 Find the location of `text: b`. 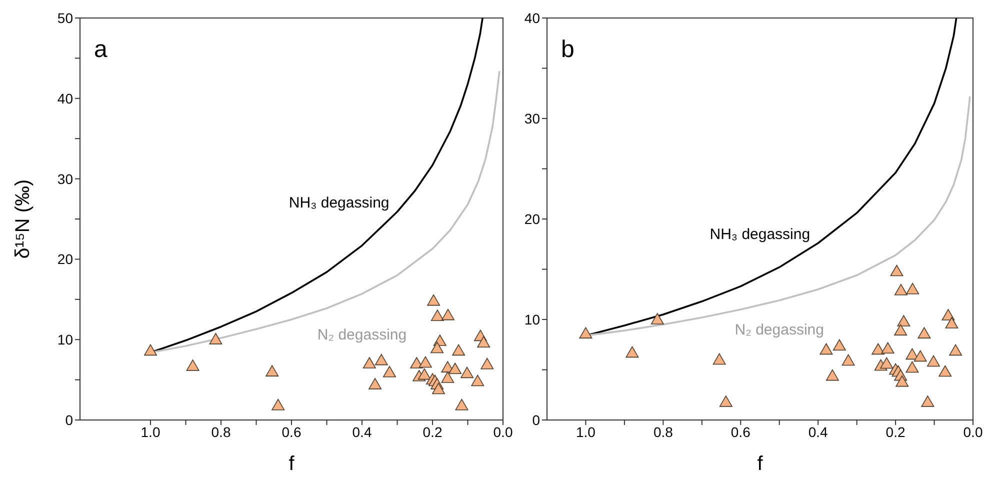

text: b is located at coordinates (567, 50).